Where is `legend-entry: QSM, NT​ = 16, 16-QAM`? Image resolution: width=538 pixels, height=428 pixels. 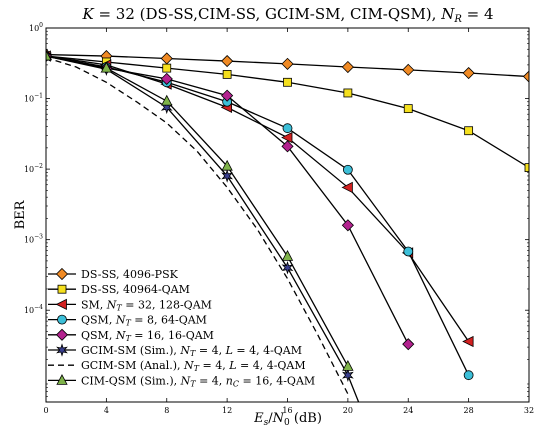
legend-entry: QSM, NT​ = 16, 16-QAM is located at coordinates (131, 335).